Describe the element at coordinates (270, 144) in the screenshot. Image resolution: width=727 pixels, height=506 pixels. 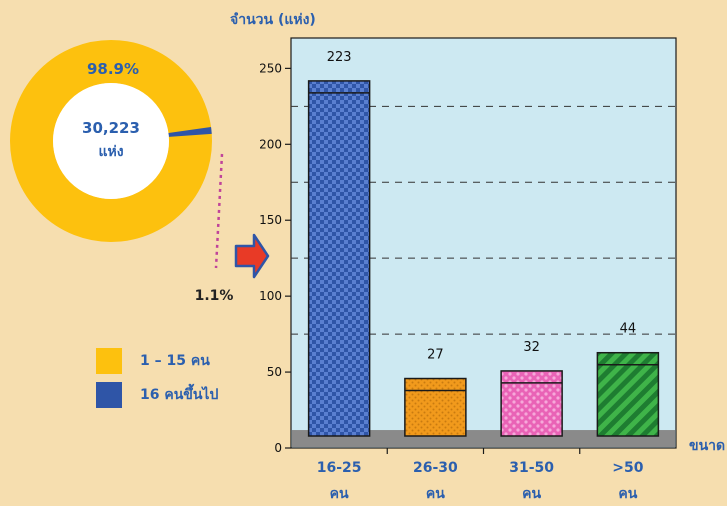
I see `y-tick-label: 200` at that location.